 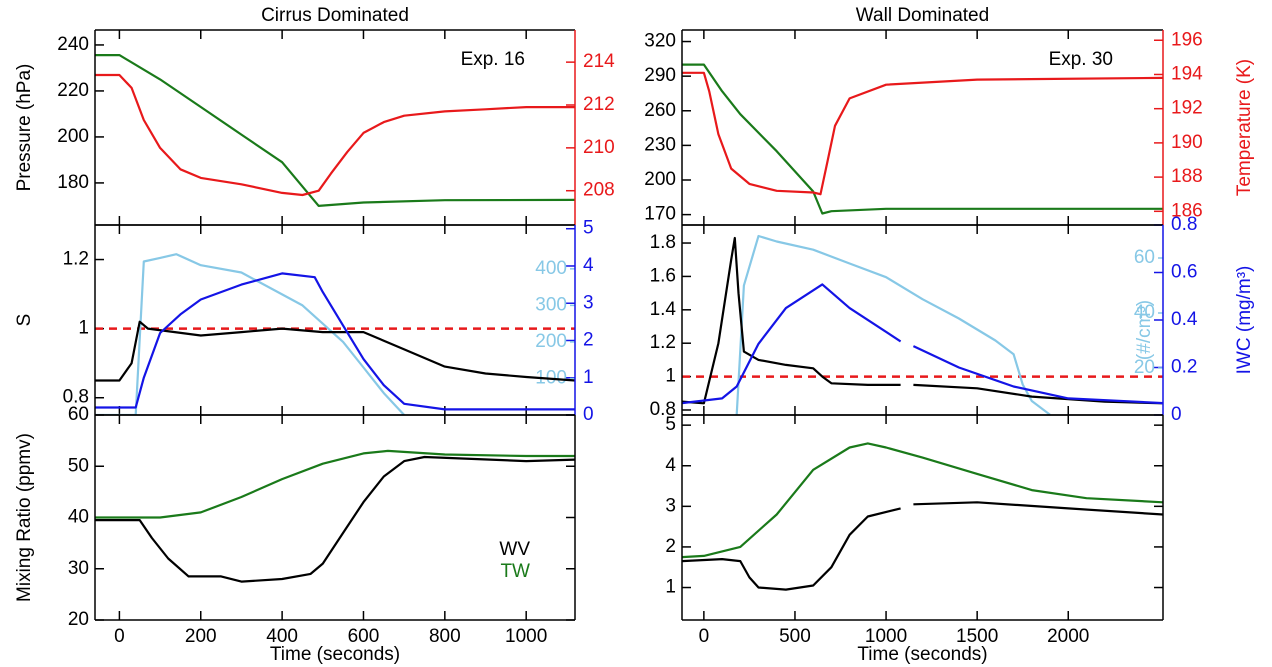 What do you see at coordinates (663, 275) in the screenshot?
I see `y-tick-label: 1.6` at bounding box center [663, 275].